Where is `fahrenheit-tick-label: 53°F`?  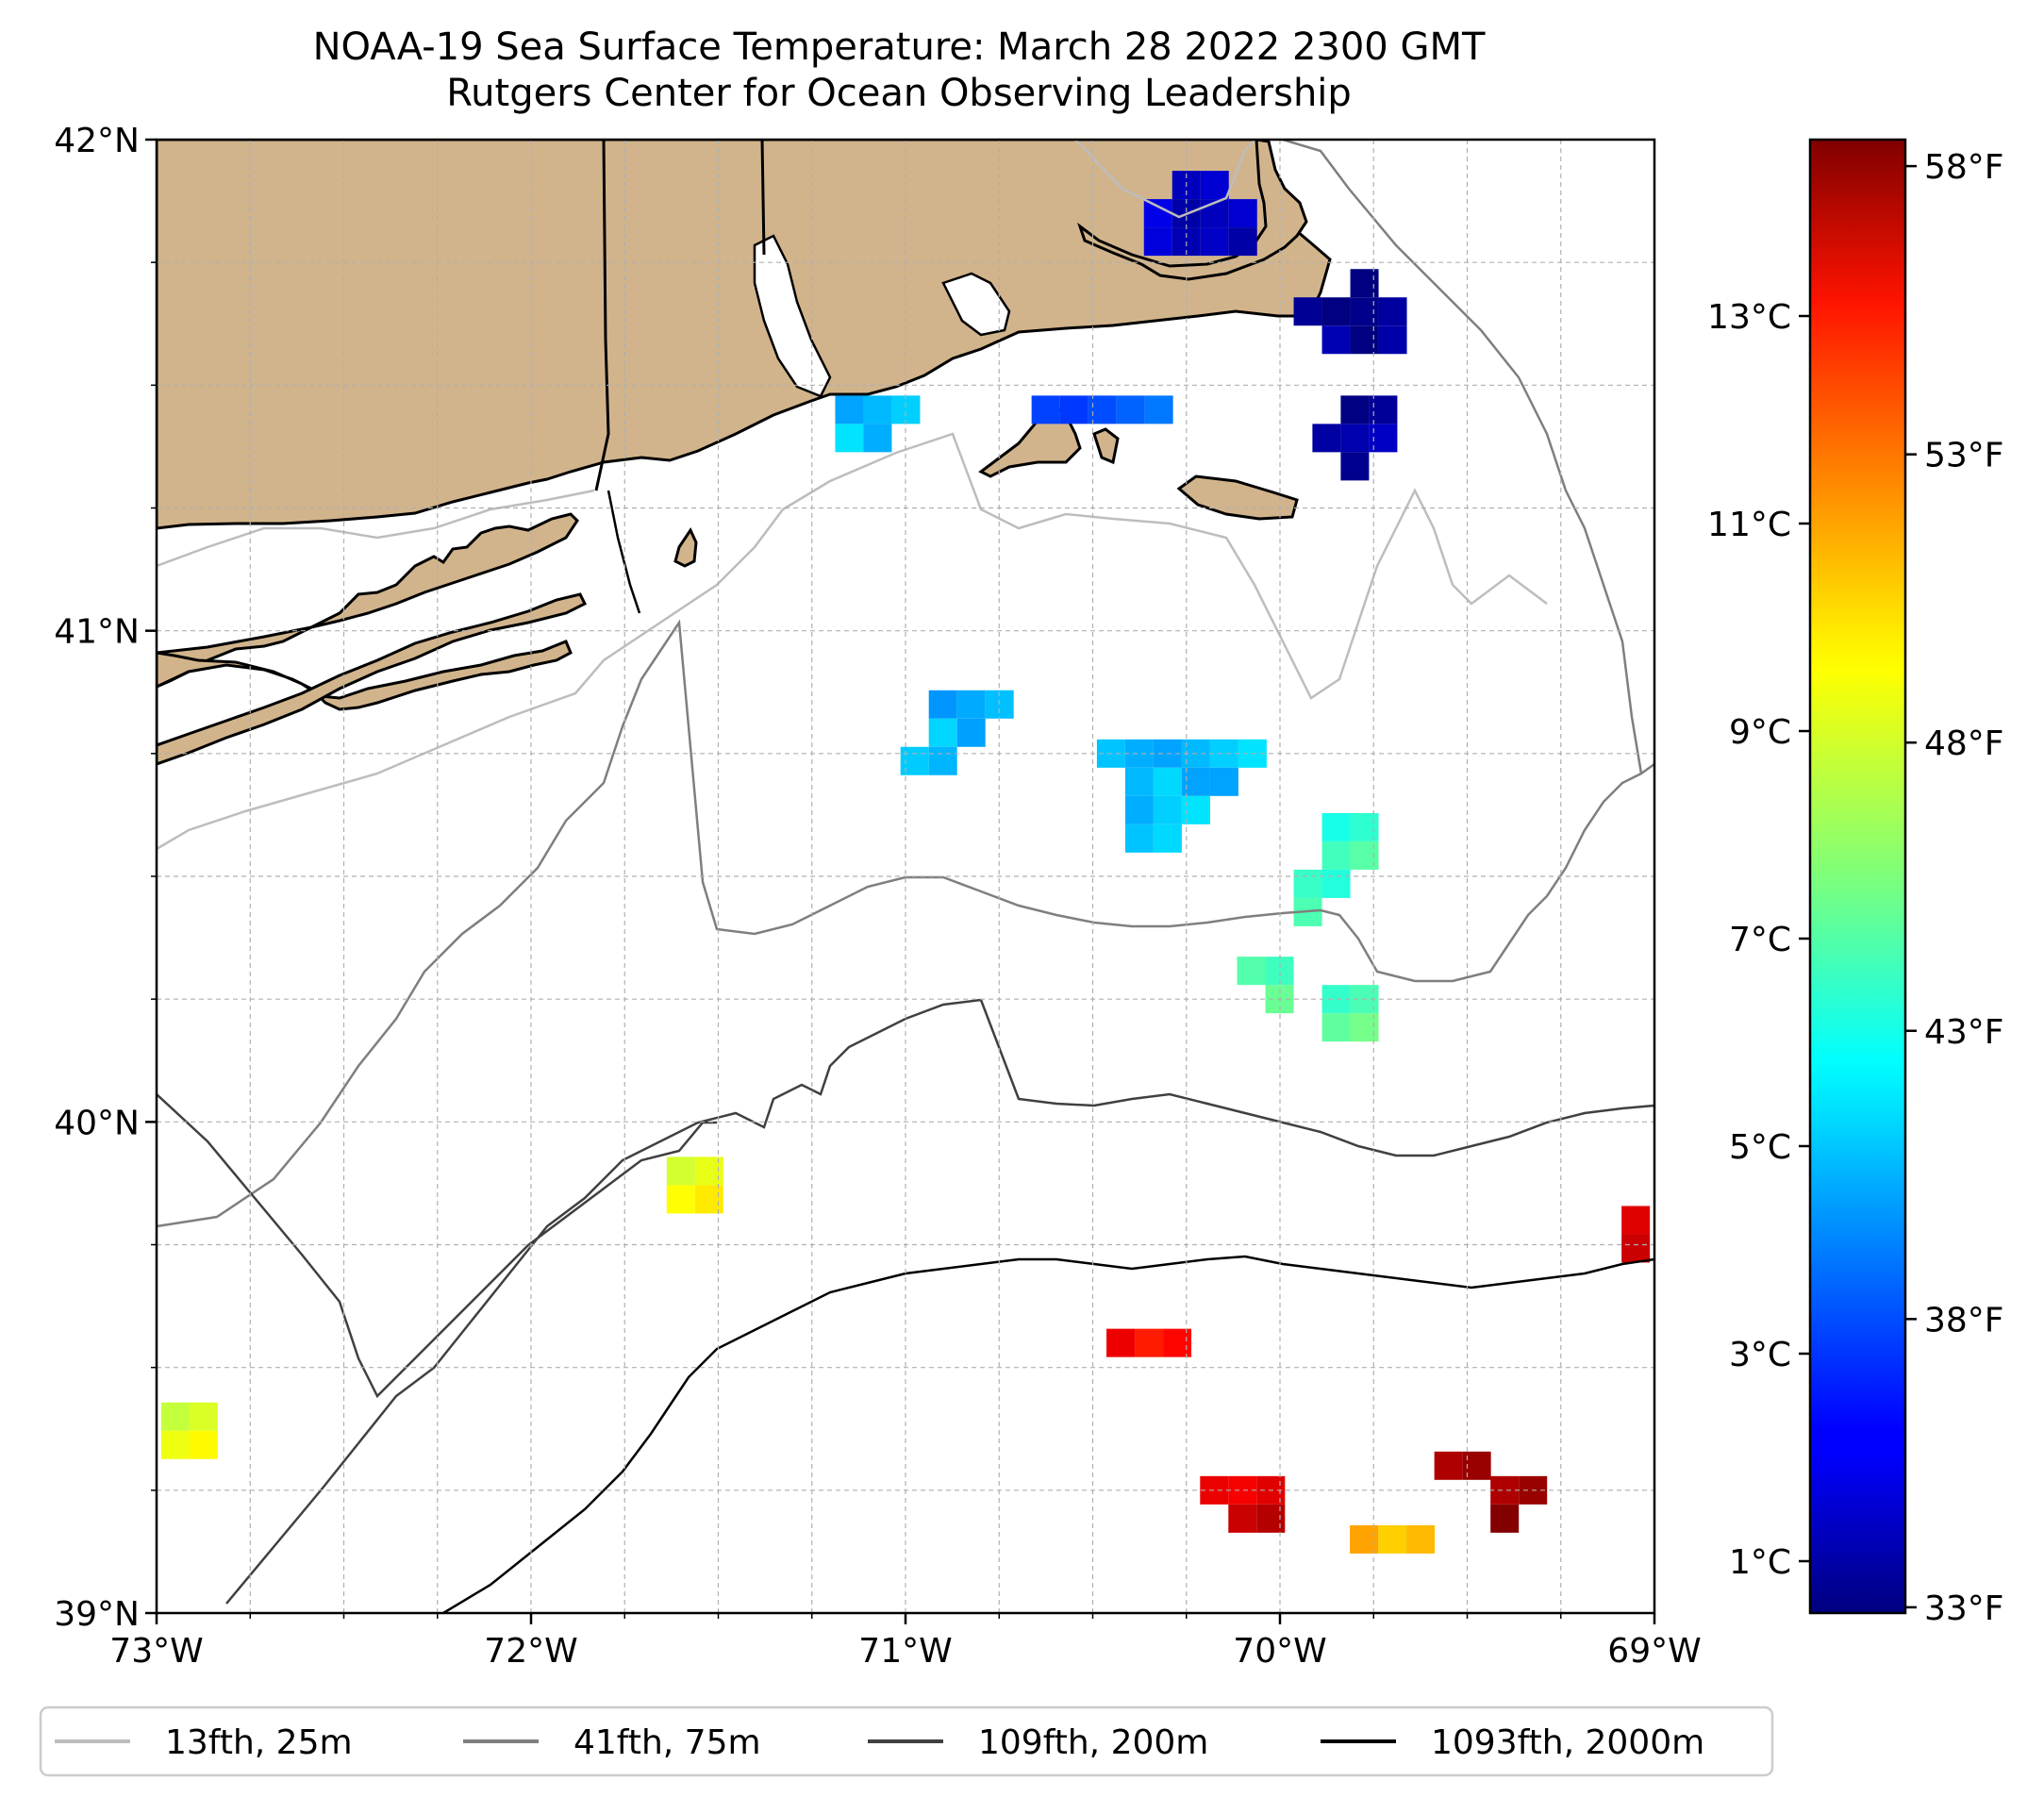 fahrenheit-tick-label: 53°F is located at coordinates (1964, 456).